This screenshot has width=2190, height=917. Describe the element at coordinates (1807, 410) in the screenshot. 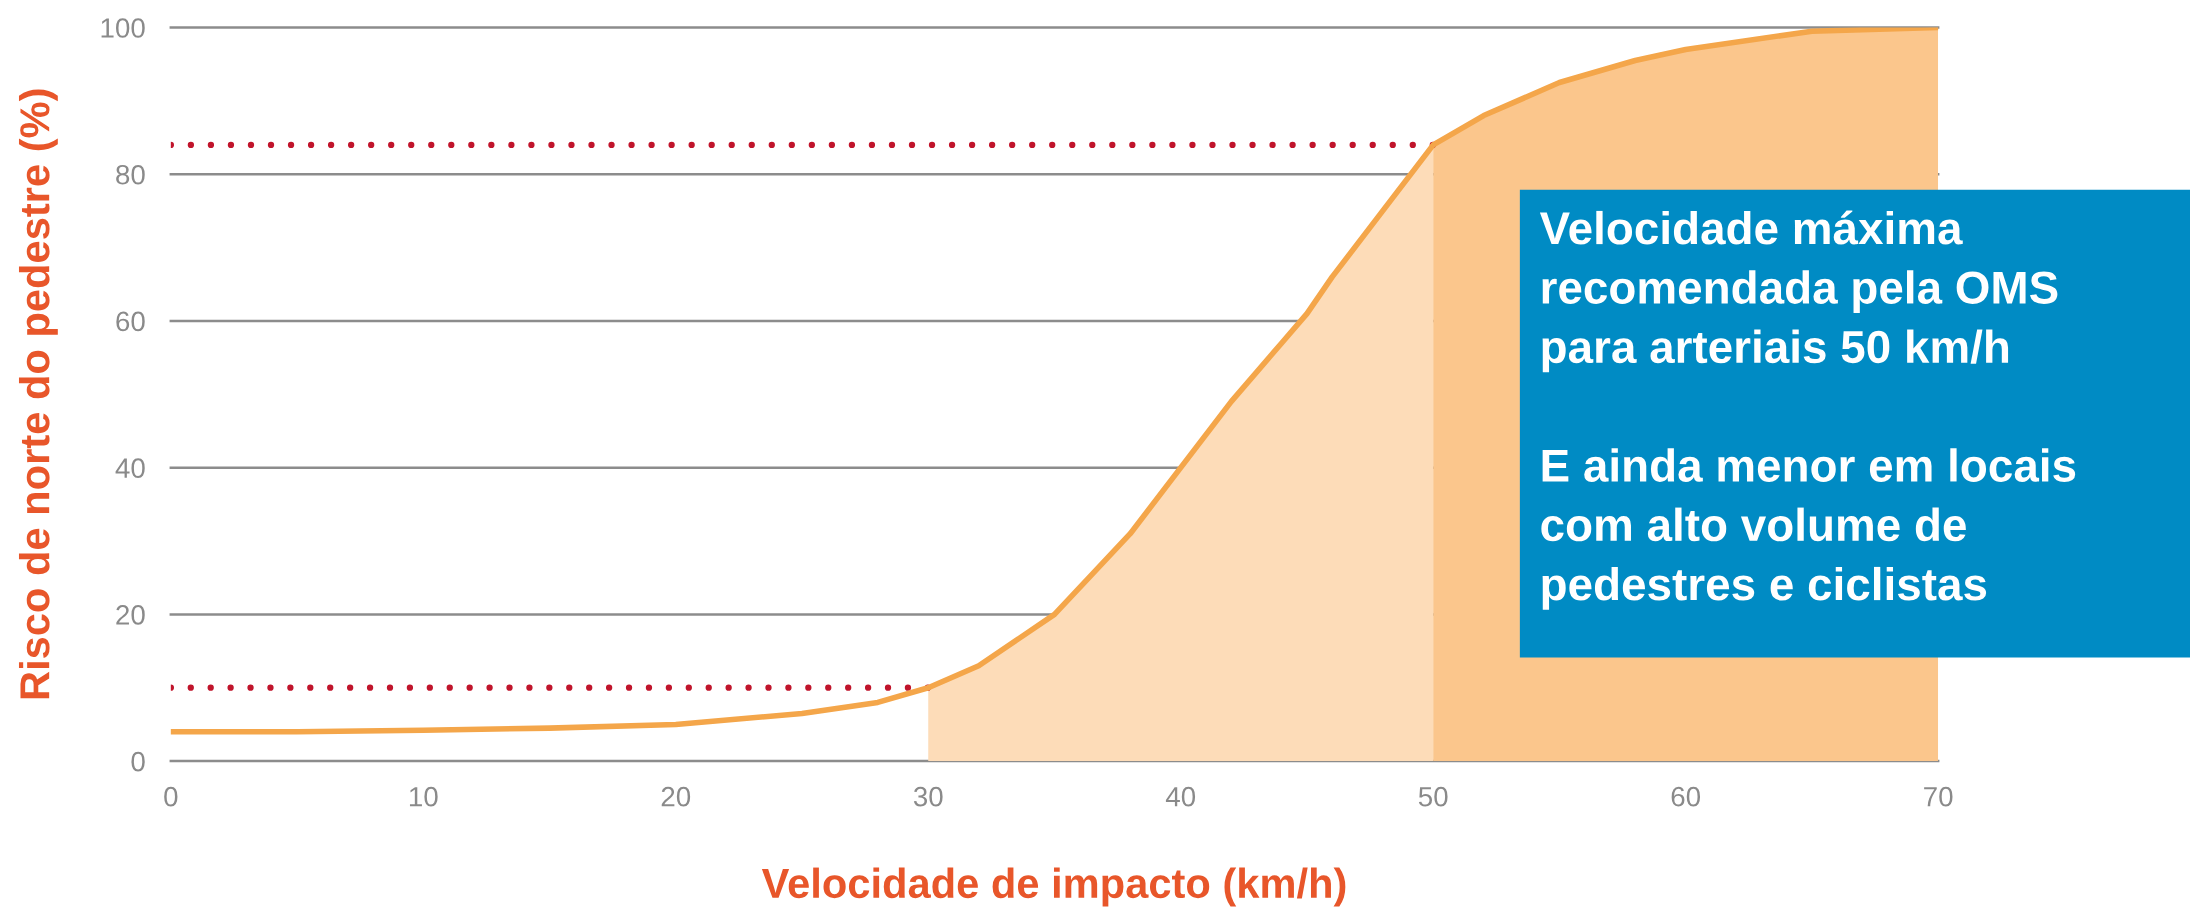

I see `text: Velocidade máxima recomendada pela OMS para arteriais 50 km/h E ainda menor em locais com alto volume de pedestres e ciclistas` at that location.